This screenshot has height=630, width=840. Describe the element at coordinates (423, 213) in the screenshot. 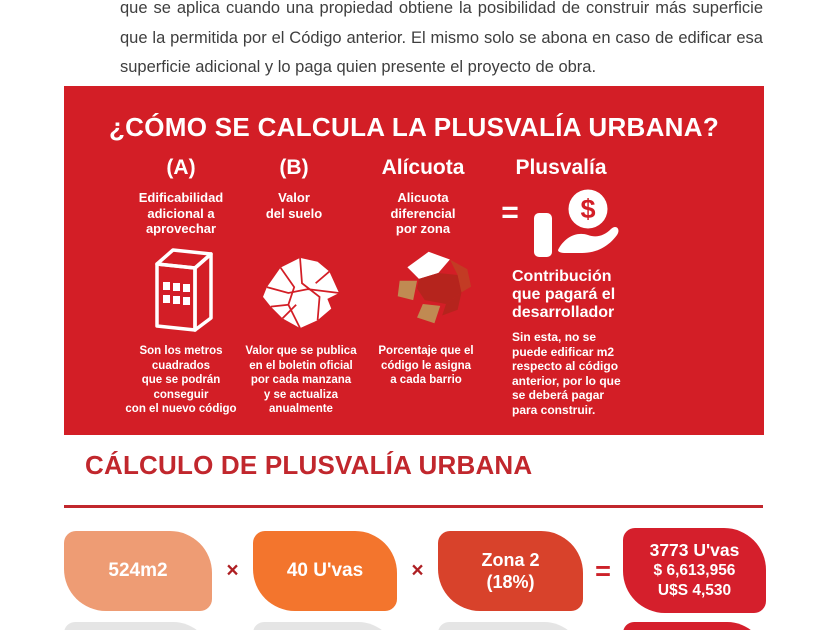

I see `column-alicuota-subtitle: Alicuota diferencial por zona` at that location.